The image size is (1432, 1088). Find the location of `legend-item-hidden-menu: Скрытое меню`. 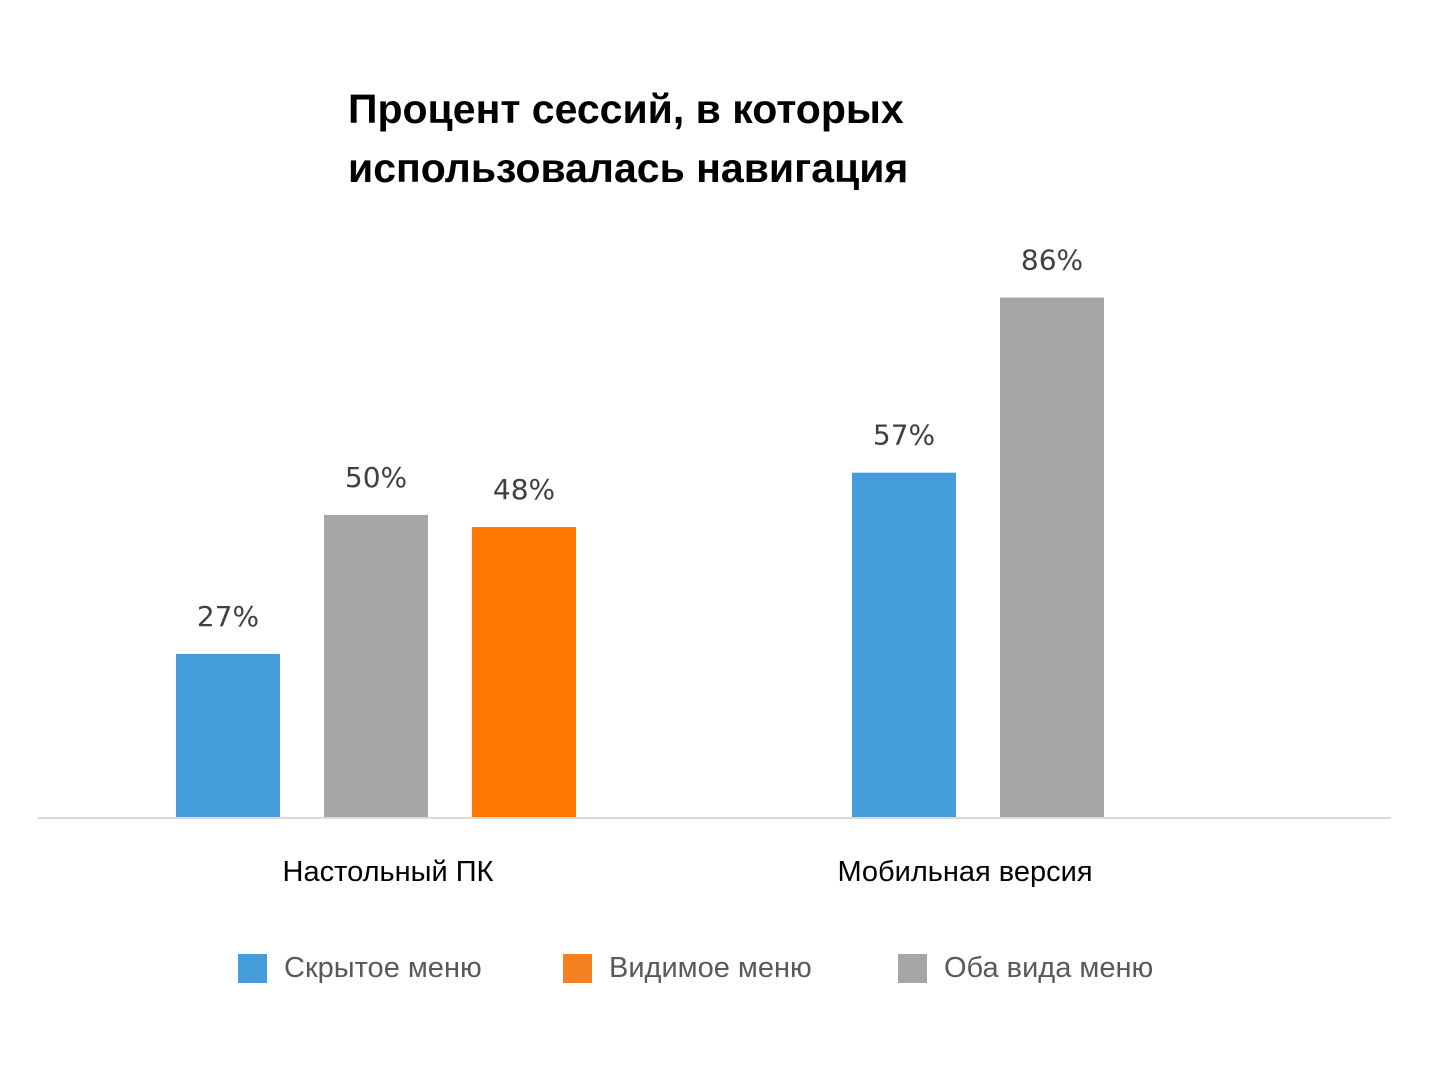

legend-item-hidden-menu: Скрытое меню is located at coordinates (360, 968).